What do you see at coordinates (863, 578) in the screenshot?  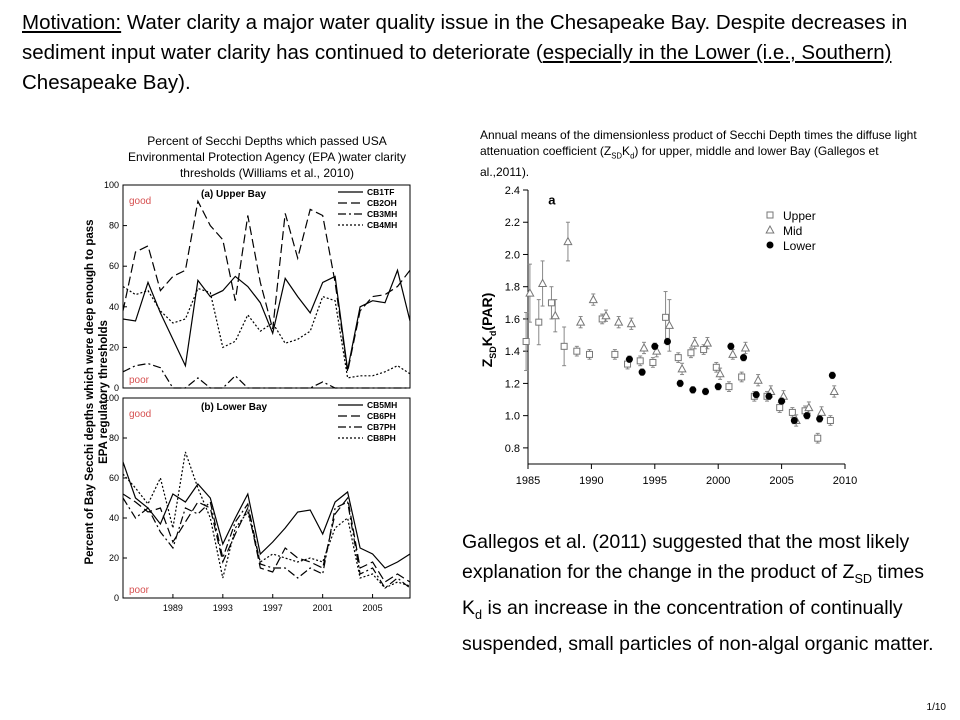 I see `gallegos-sub1: SD` at bounding box center [863, 578].